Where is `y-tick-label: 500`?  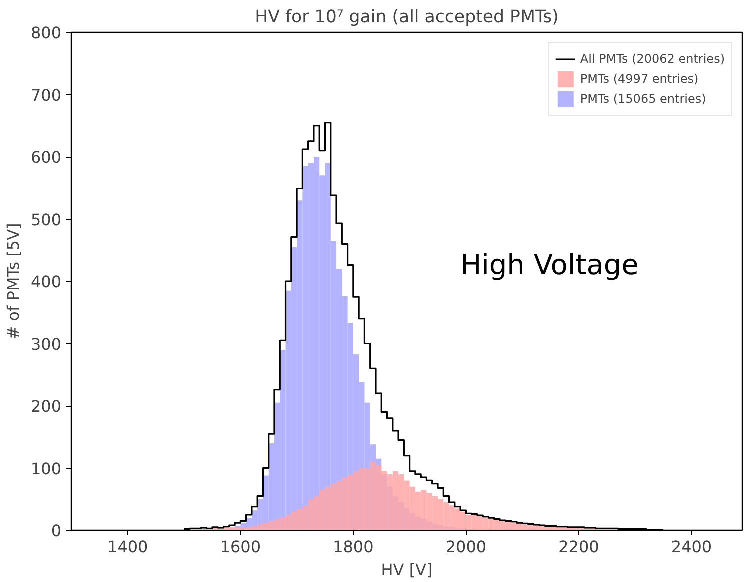 y-tick-label: 500 is located at coordinates (46, 220).